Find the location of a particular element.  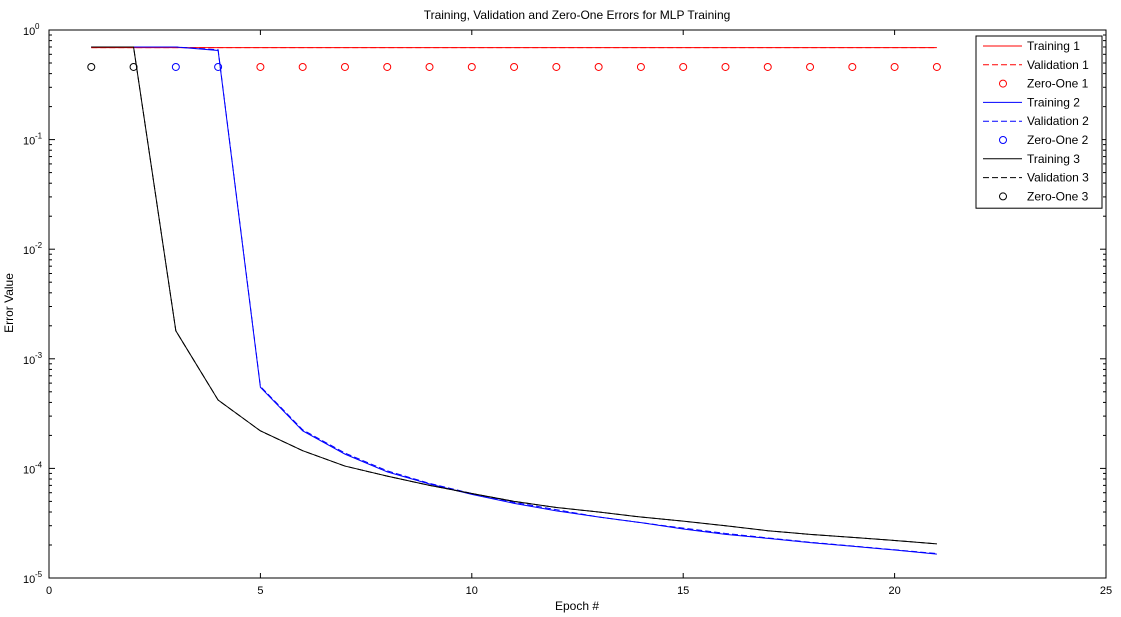

y-tick-exponent: -2 is located at coordinates (39, 245).